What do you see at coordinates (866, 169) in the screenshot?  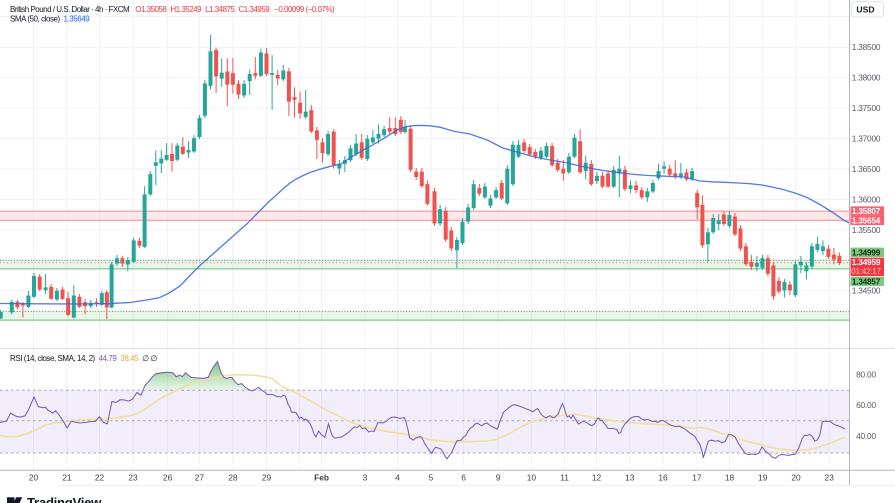 I see `svg-text: 1.36500` at bounding box center [866, 169].